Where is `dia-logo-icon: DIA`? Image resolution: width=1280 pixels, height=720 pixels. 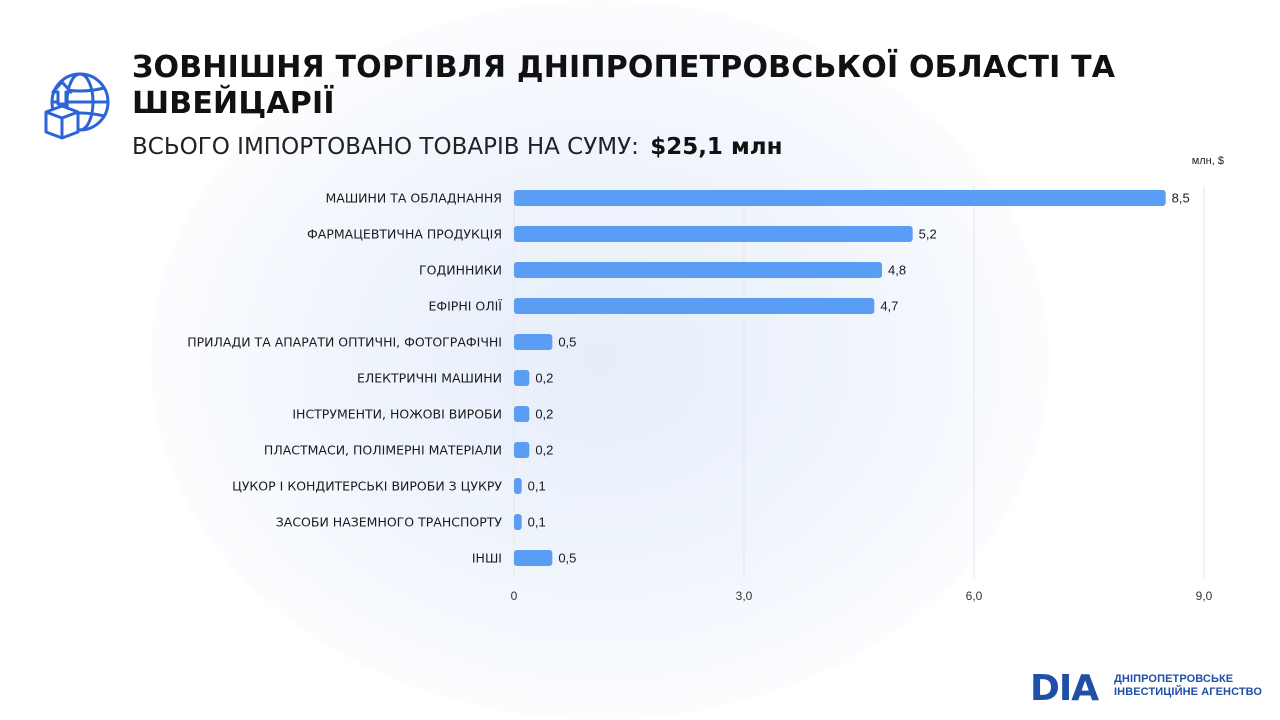
dia-logo-icon: DIA is located at coordinates (1065, 686).